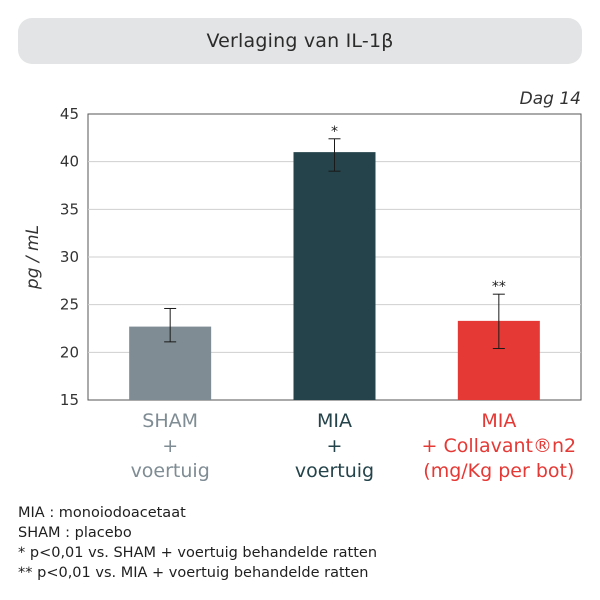 The width and height of the screenshot is (600, 600). What do you see at coordinates (69, 400) in the screenshot?
I see `y-tick-label-15: 15` at bounding box center [69, 400].